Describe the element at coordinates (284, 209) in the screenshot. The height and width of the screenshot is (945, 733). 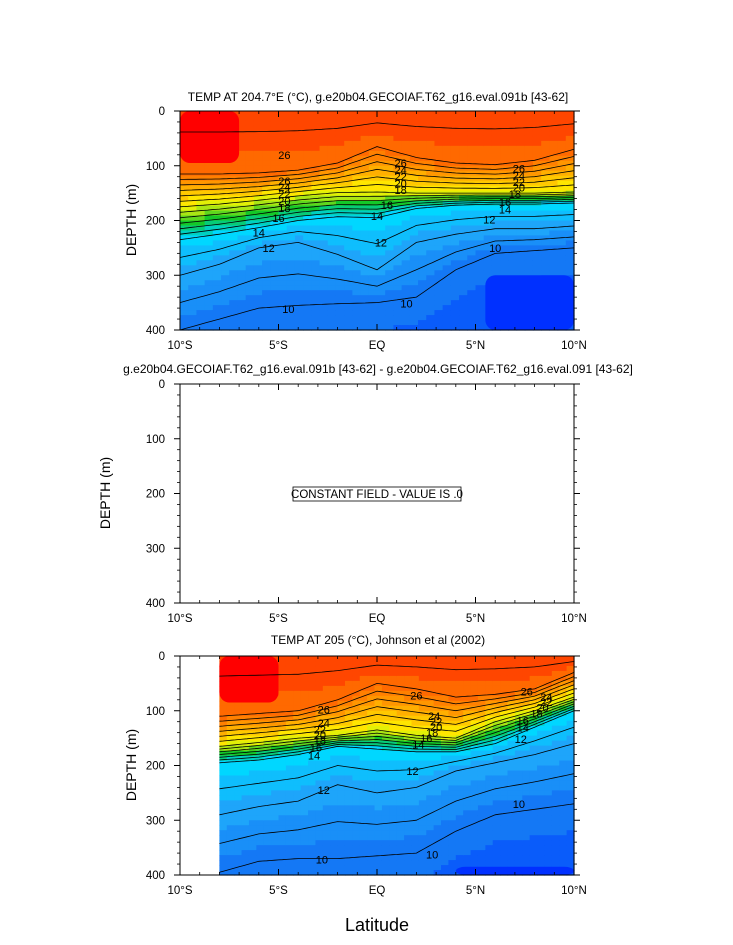
I see `contour-label: 18` at that location.